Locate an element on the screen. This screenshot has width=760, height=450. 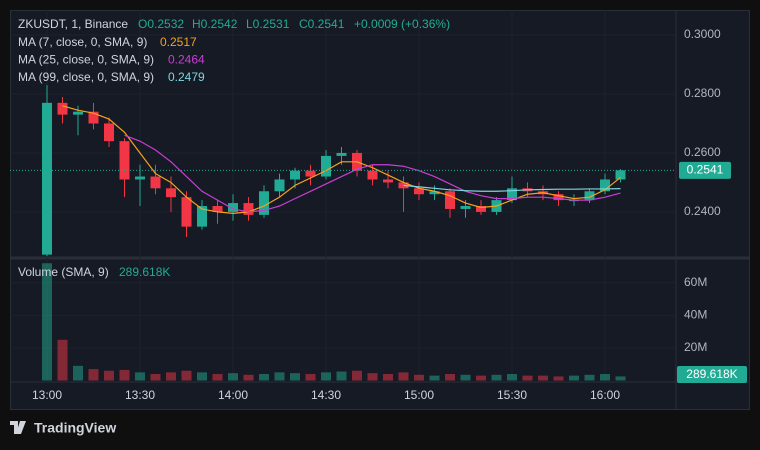
ma-value: 0.2517 is located at coordinates (178, 42).